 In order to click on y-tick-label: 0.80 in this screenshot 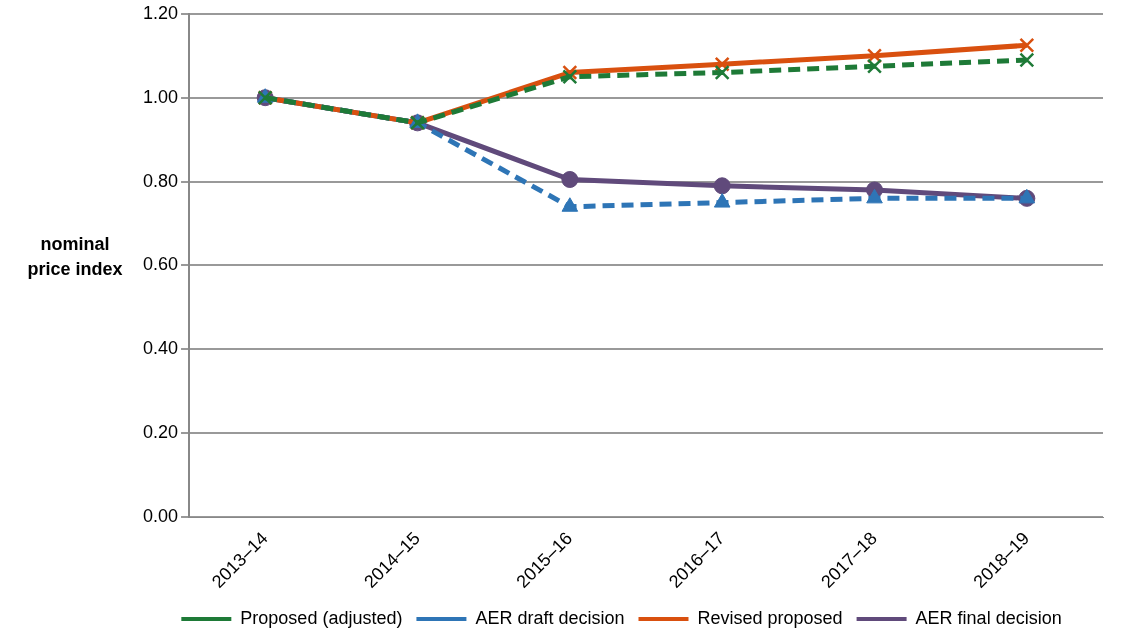, I will do `click(160, 180)`.